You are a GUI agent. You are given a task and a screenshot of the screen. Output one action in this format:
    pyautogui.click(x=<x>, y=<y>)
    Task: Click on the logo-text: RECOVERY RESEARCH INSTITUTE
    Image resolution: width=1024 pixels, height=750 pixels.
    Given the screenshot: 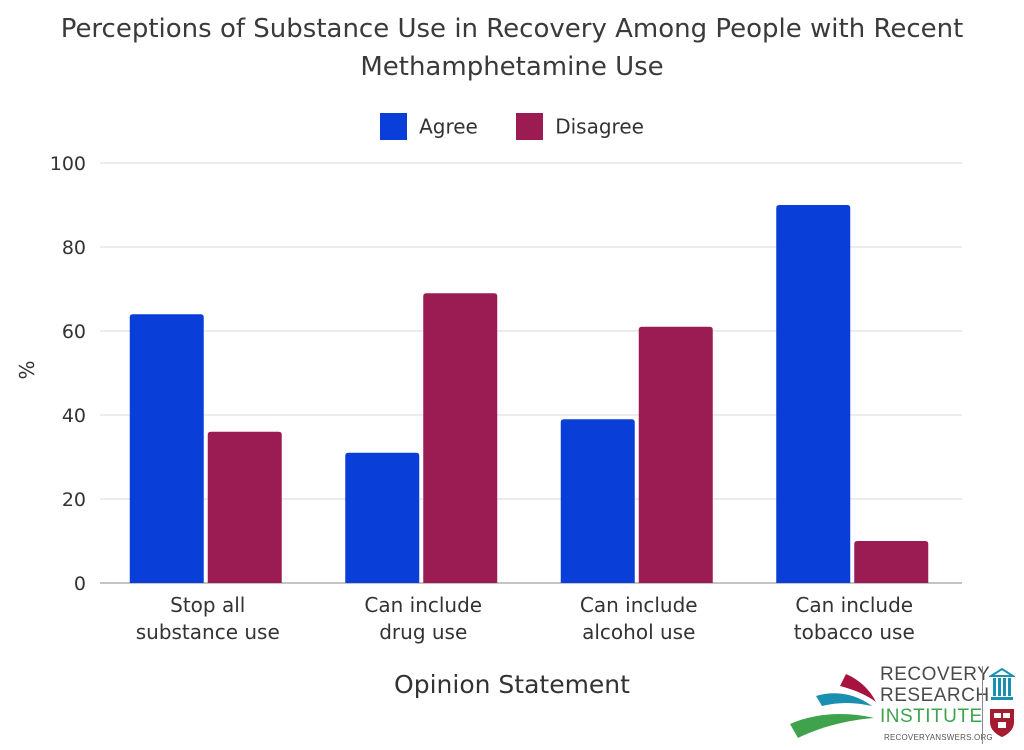 What is the action you would take?
    pyautogui.click(x=935, y=695)
    